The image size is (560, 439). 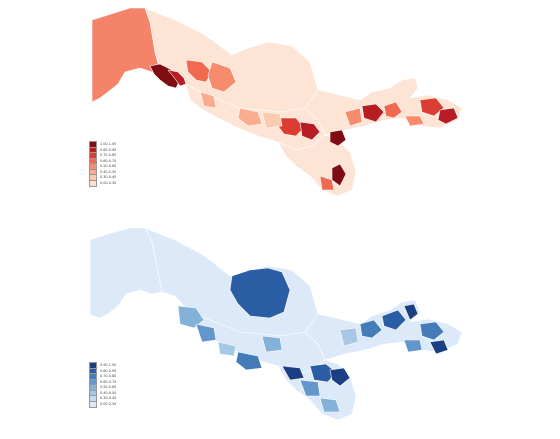 I want to click on region-west, so click(x=126, y=273).